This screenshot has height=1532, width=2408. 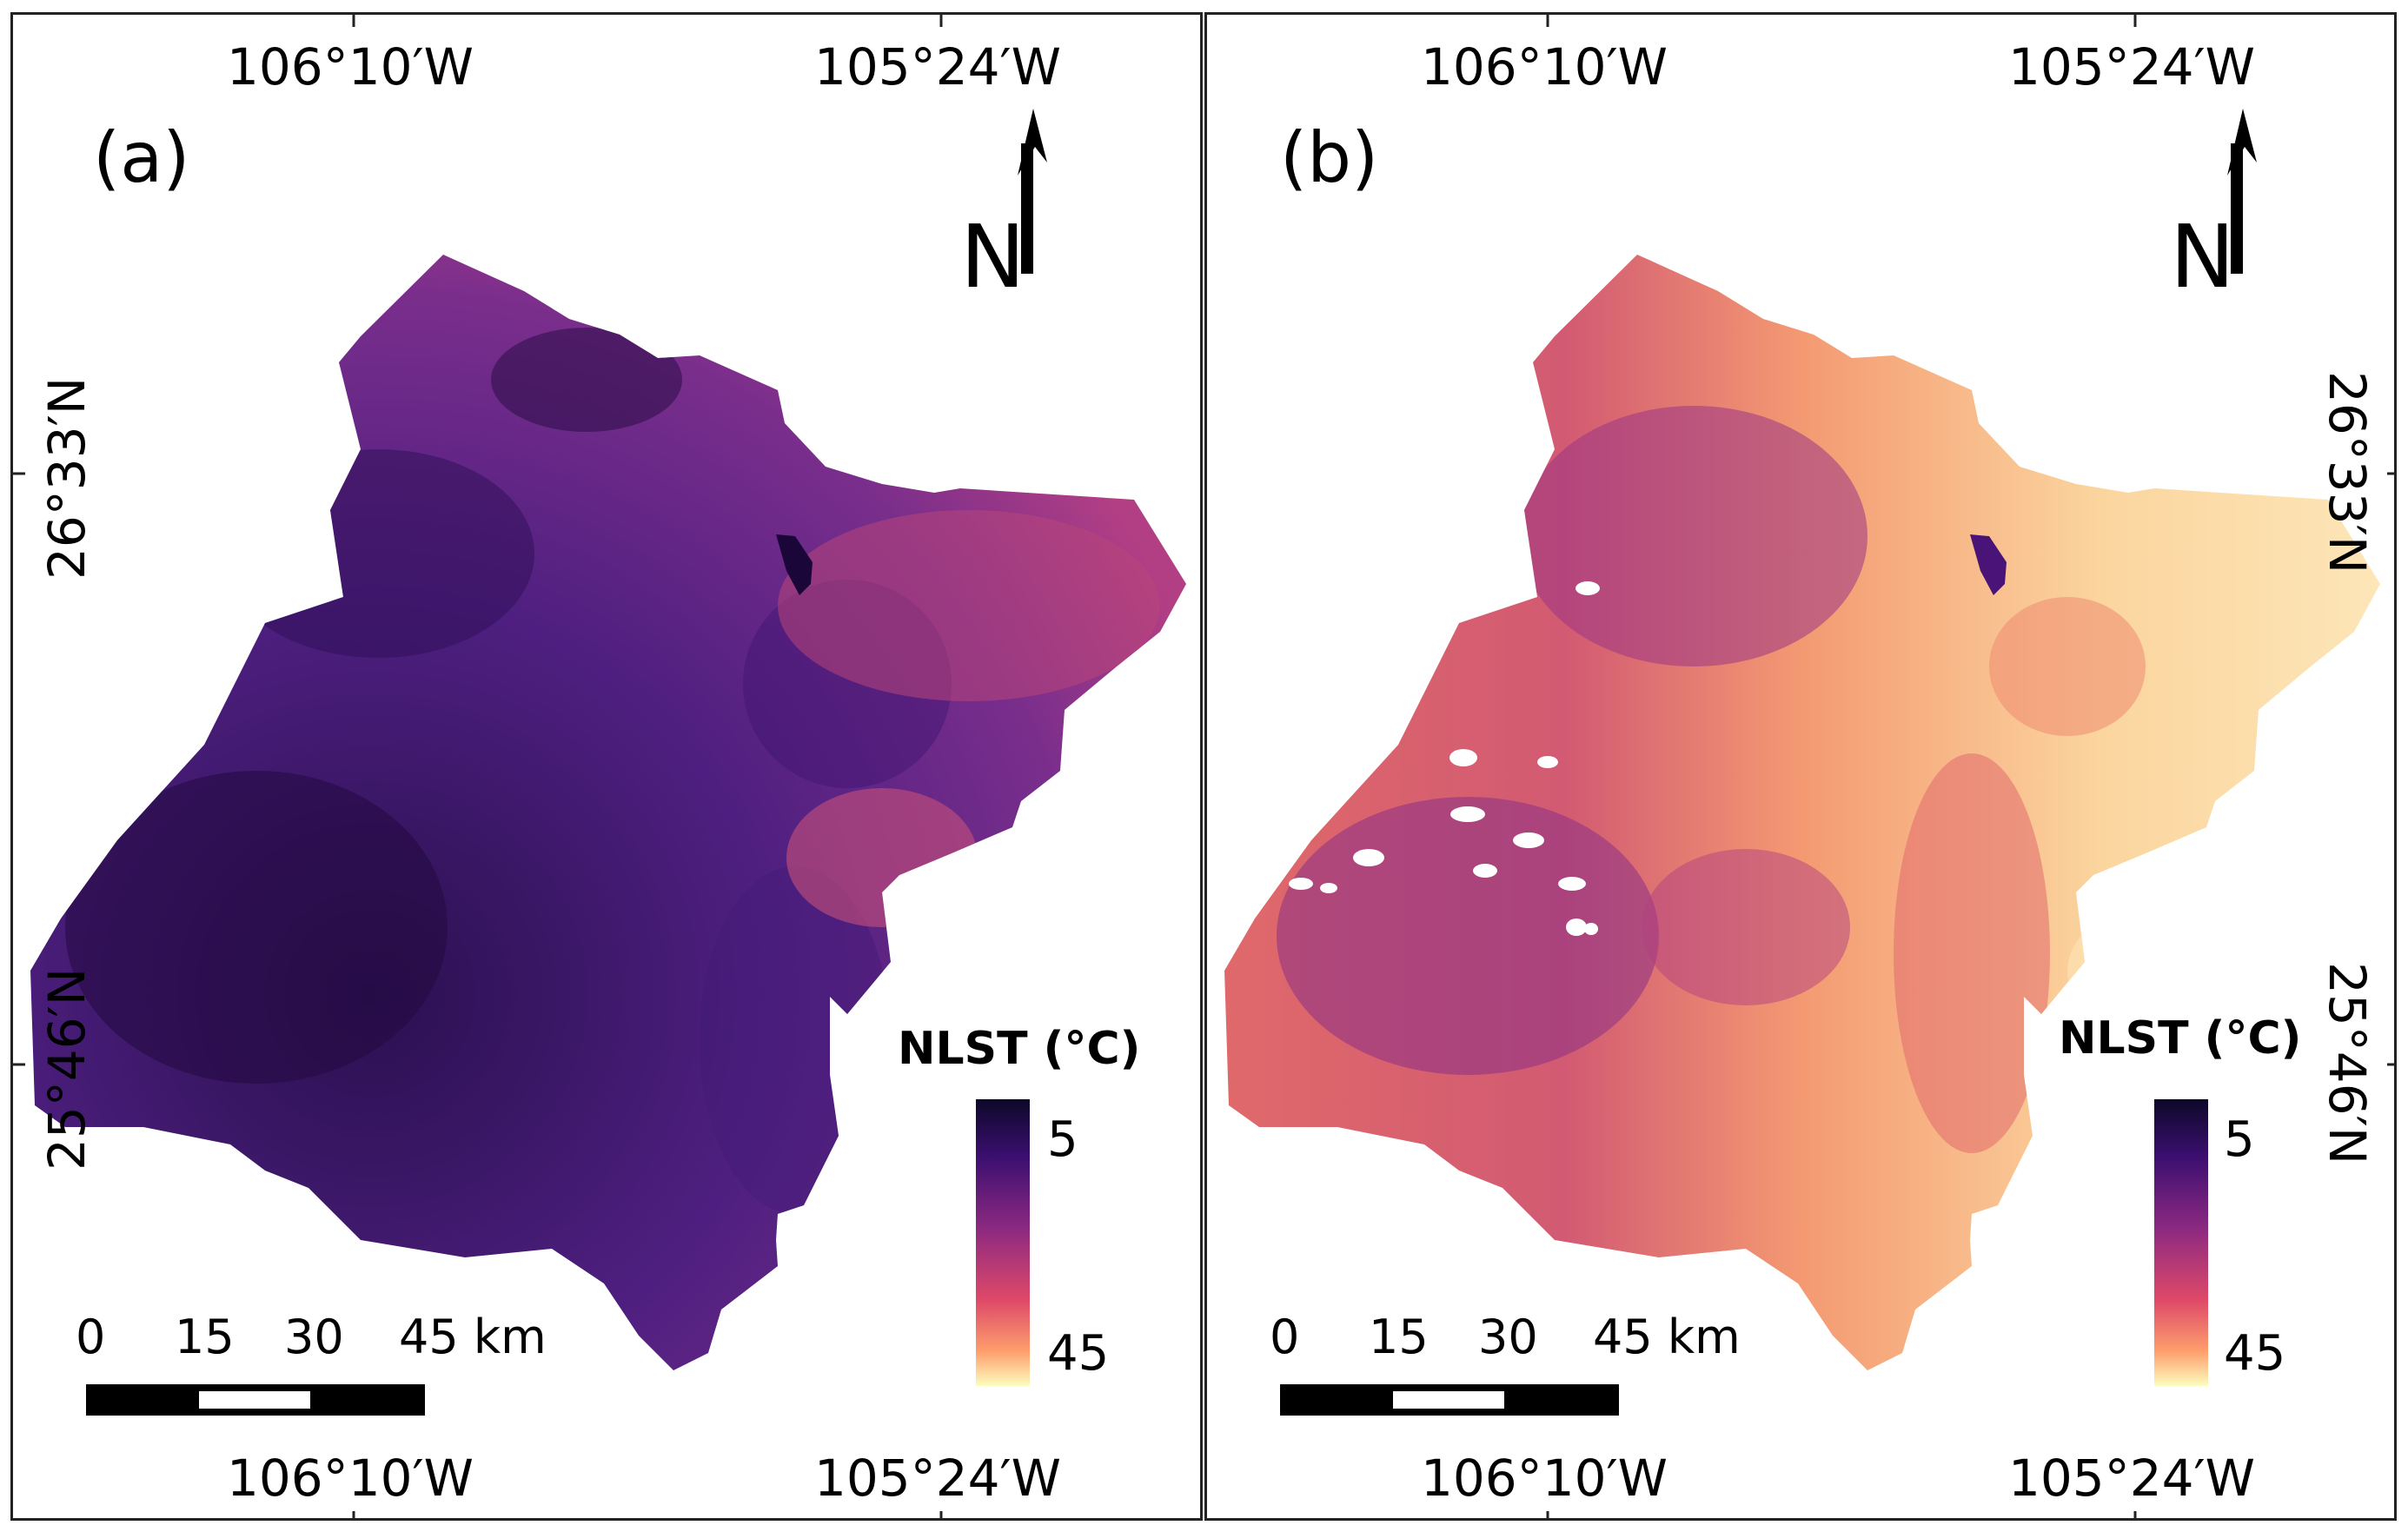 What do you see at coordinates (794, 564) in the screenshot?
I see `reservoir-a` at bounding box center [794, 564].